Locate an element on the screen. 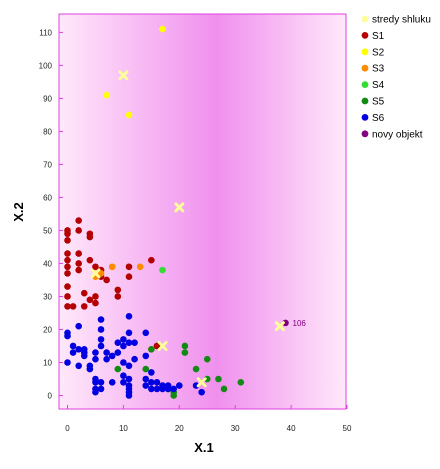 The height and width of the screenshot is (469, 440). y-tick-label: 90 is located at coordinates (47, 98).